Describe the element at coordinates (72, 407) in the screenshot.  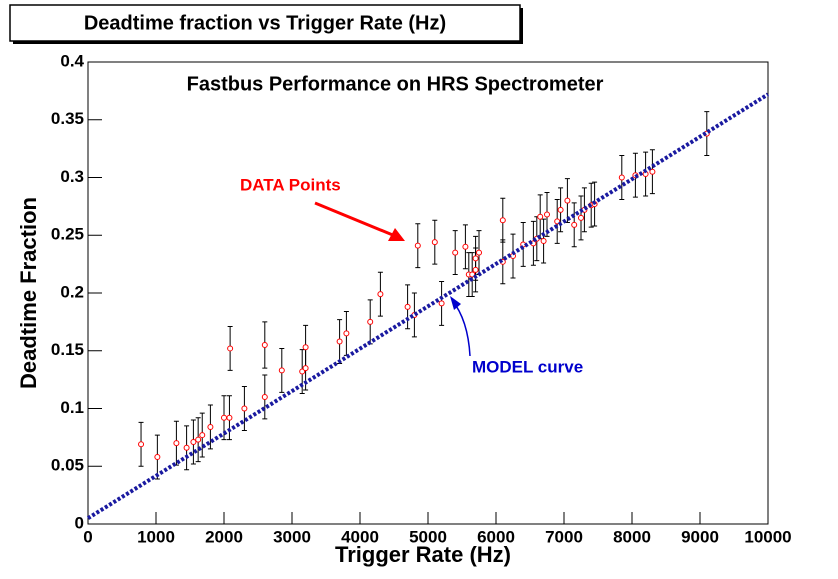
I see `y-tick-label: 0.1` at that location.